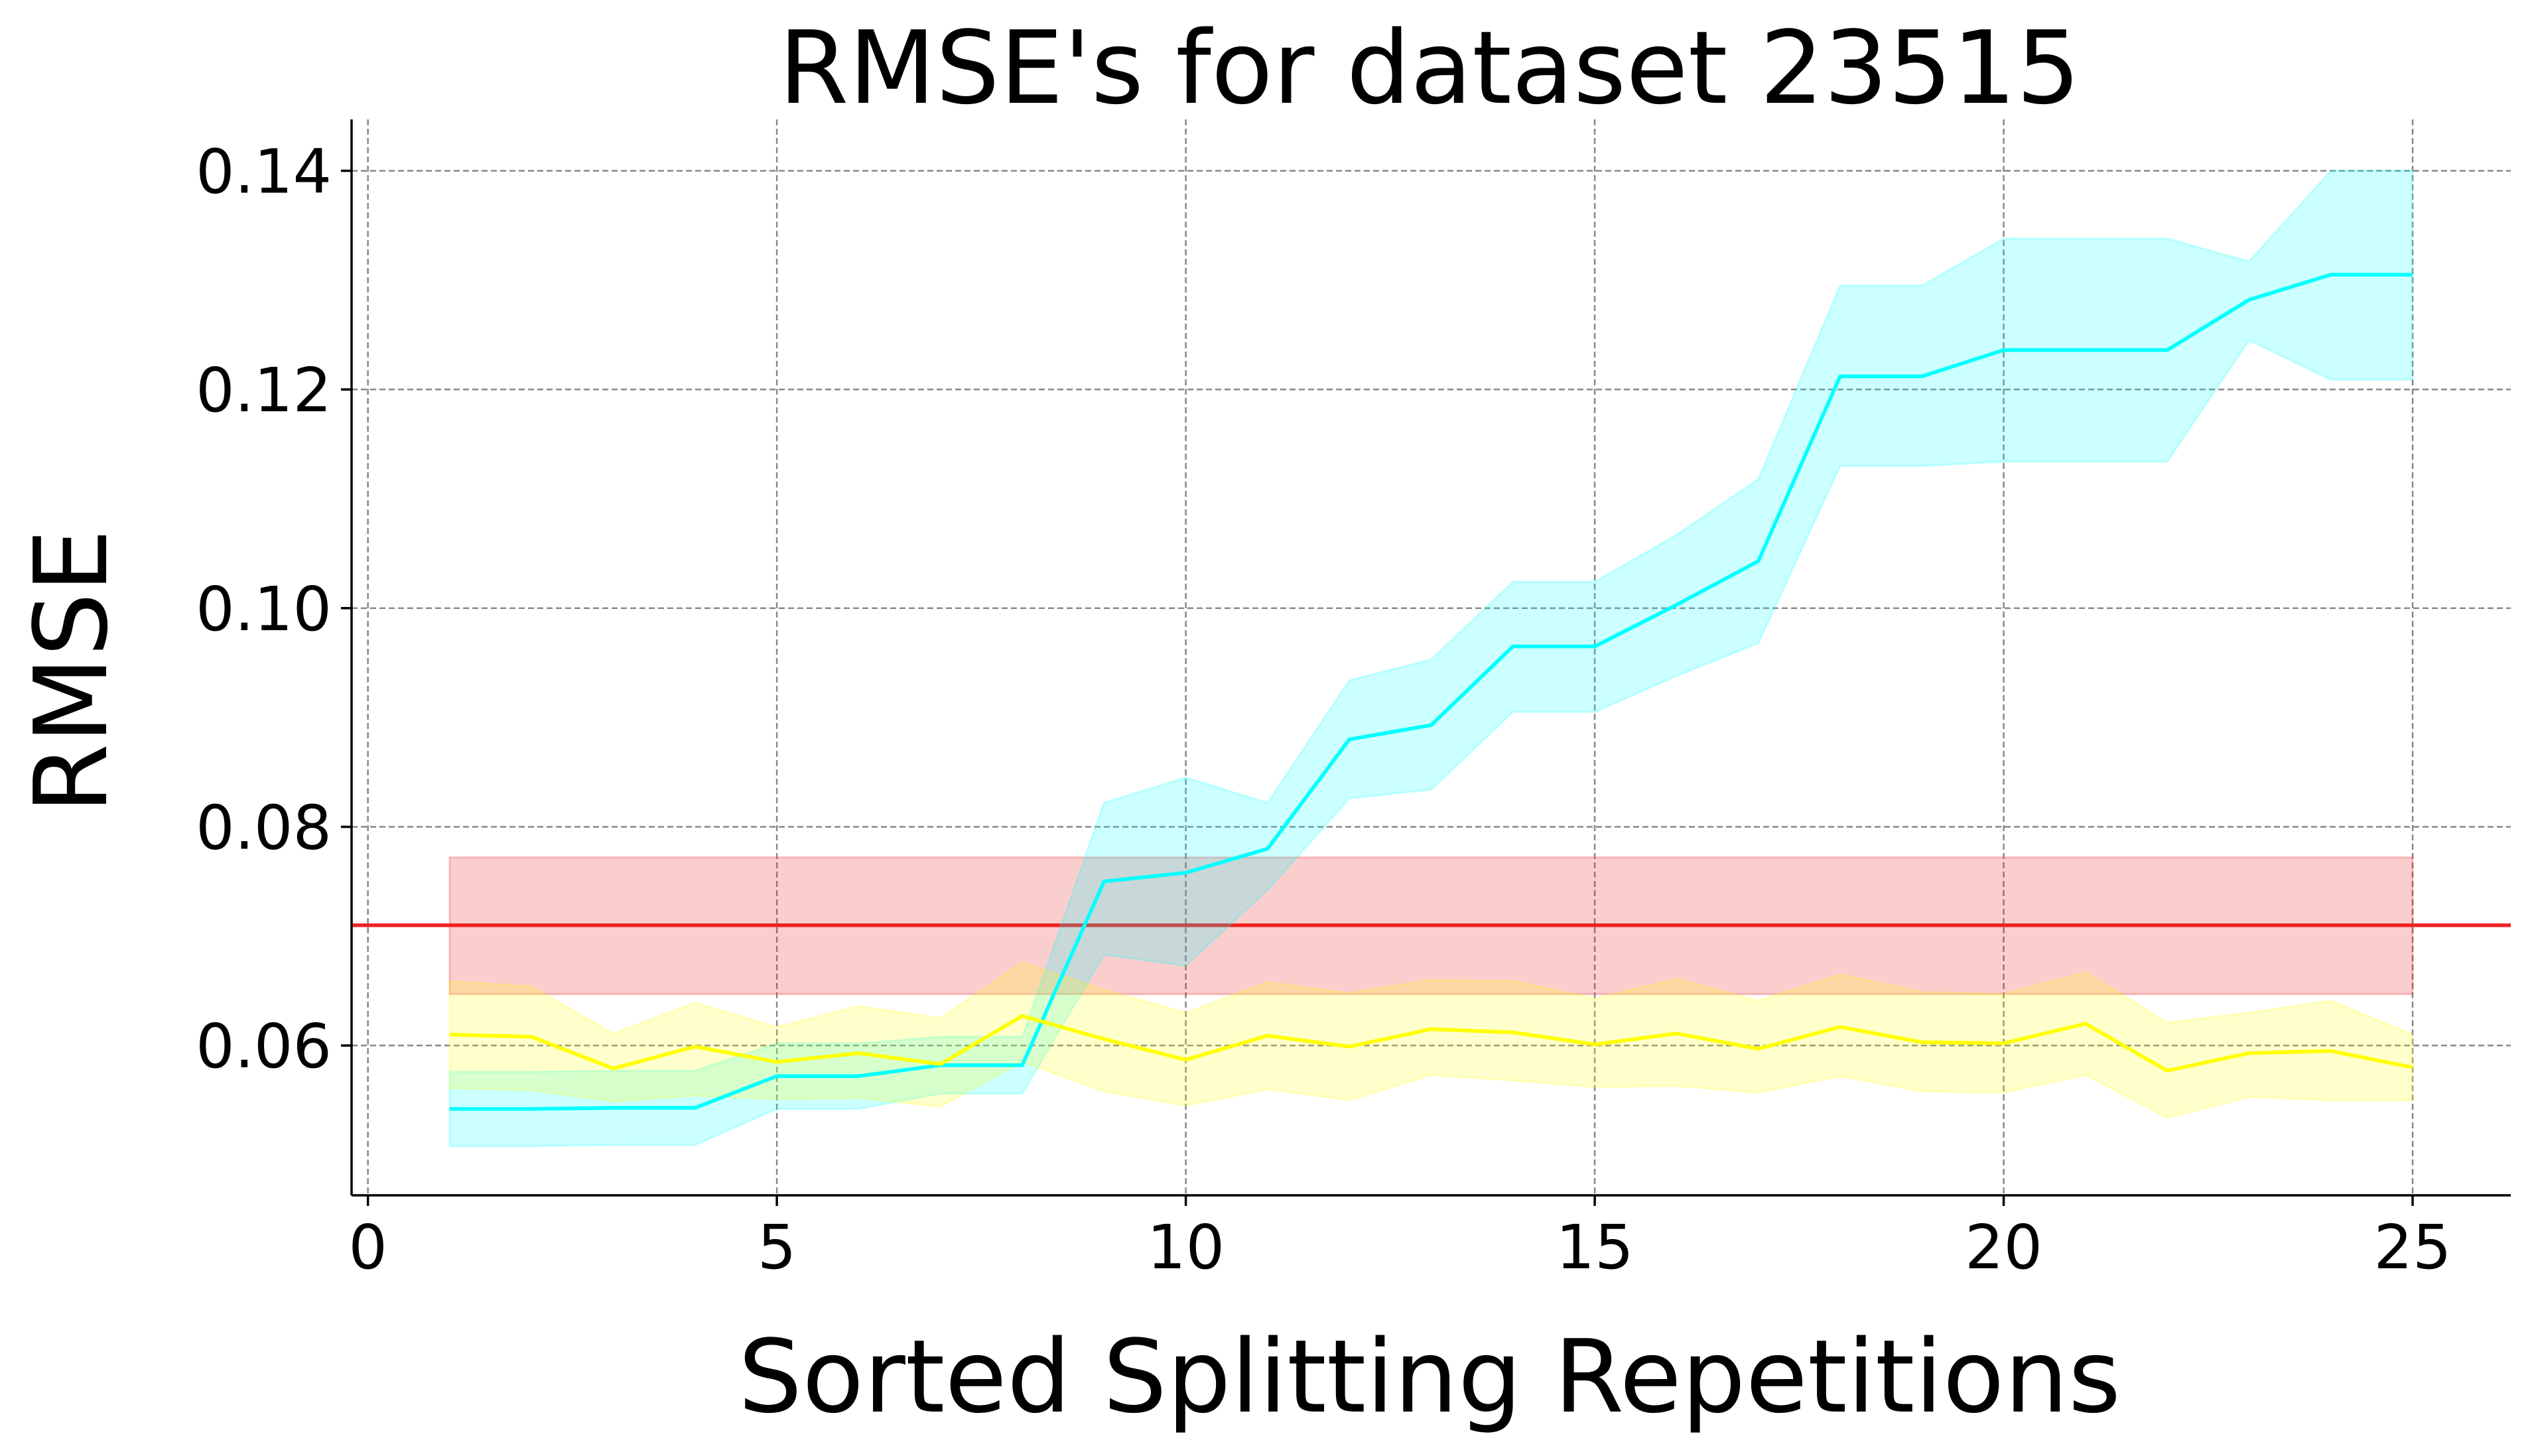  What do you see at coordinates (1429, 68) in the screenshot?
I see `chart-title: RMSE's for dataset 23515` at bounding box center [1429, 68].